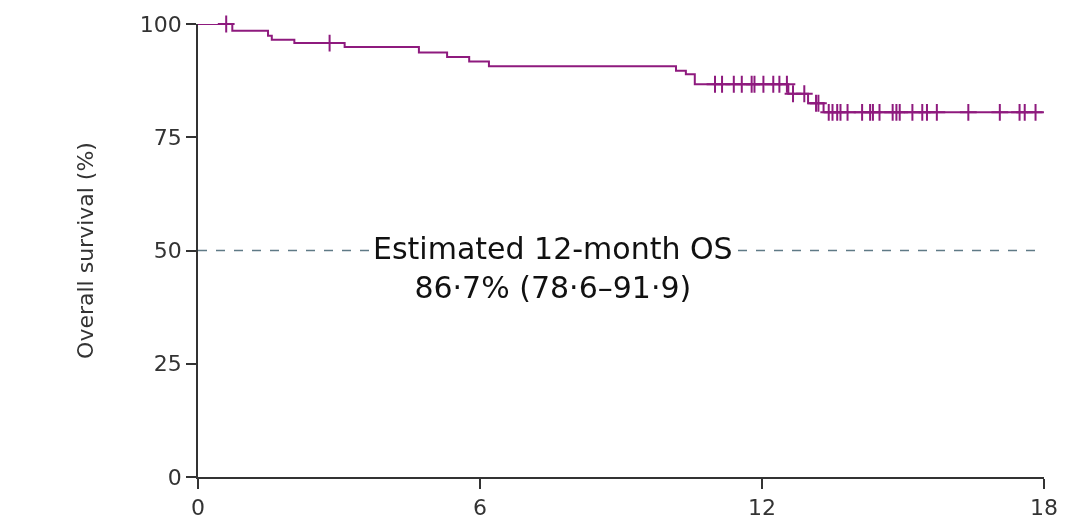  I want to click on x-tick-label: 18, so click(1044, 508).